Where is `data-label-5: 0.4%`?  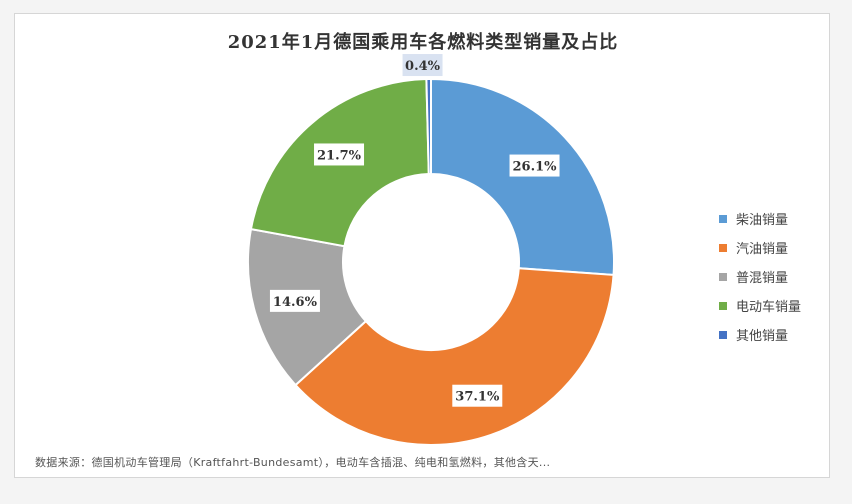 data-label-5: 0.4% is located at coordinates (422, 65).